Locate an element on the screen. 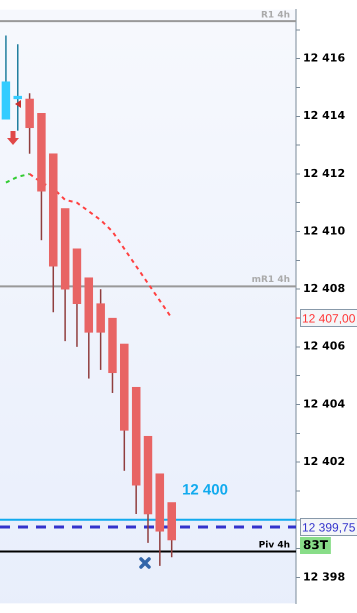 The width and height of the screenshot is (357, 613). candlestick is located at coordinates (17, 87).